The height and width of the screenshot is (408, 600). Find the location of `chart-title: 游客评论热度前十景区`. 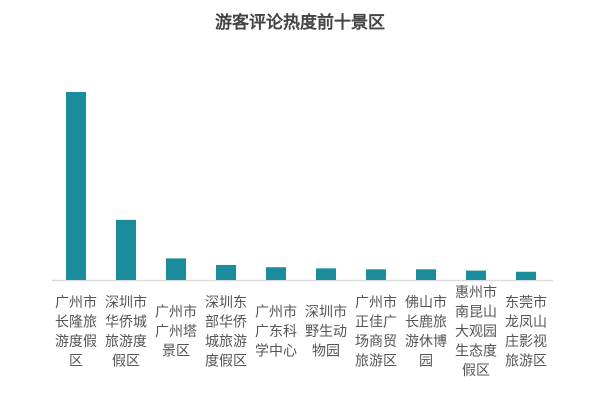

chart-title: 游客评论热度前十景区 is located at coordinates (300, 23).